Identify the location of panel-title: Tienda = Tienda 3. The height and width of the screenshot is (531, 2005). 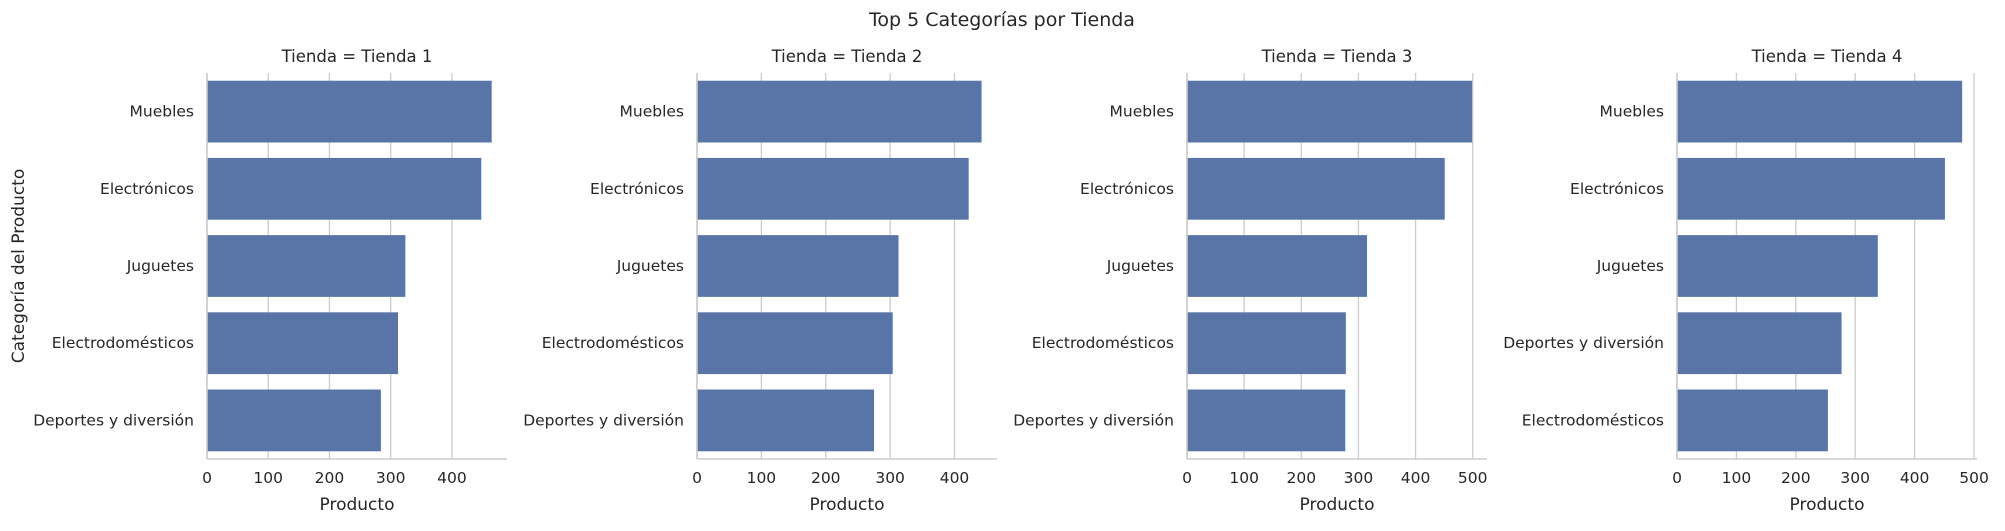
(1337, 56).